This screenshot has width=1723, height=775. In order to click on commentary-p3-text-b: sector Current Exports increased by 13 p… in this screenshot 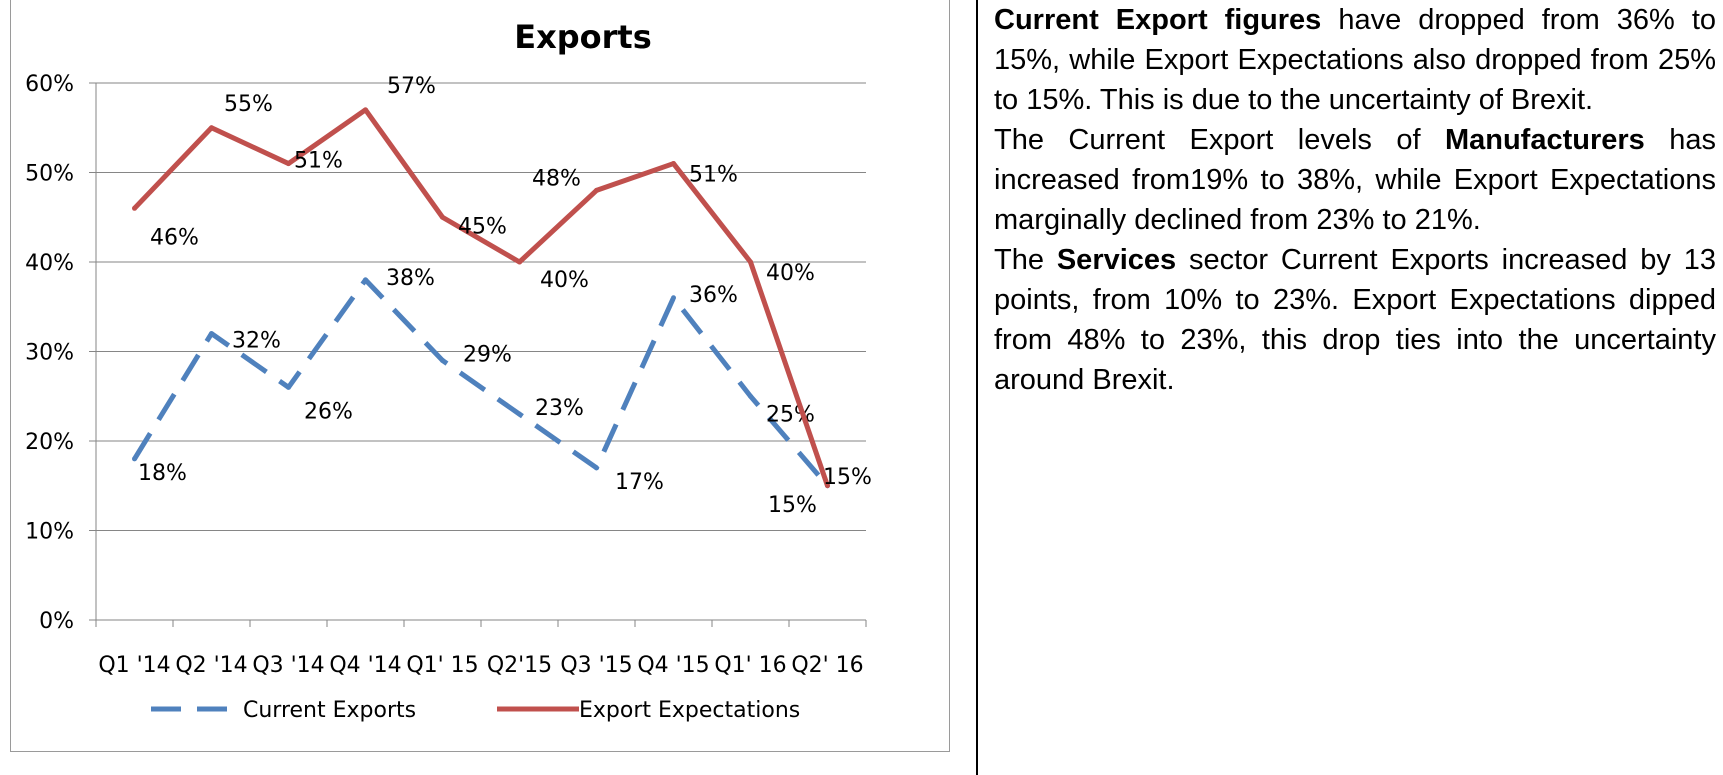, I will do `click(1355, 320)`.